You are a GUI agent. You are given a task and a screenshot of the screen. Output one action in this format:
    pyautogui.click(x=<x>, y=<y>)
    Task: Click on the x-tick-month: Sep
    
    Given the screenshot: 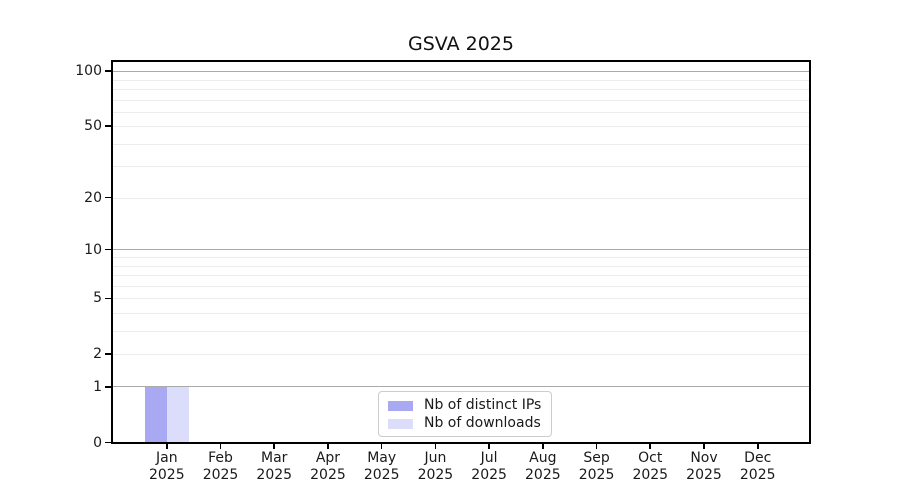 What is the action you would take?
    pyautogui.click(x=596, y=458)
    